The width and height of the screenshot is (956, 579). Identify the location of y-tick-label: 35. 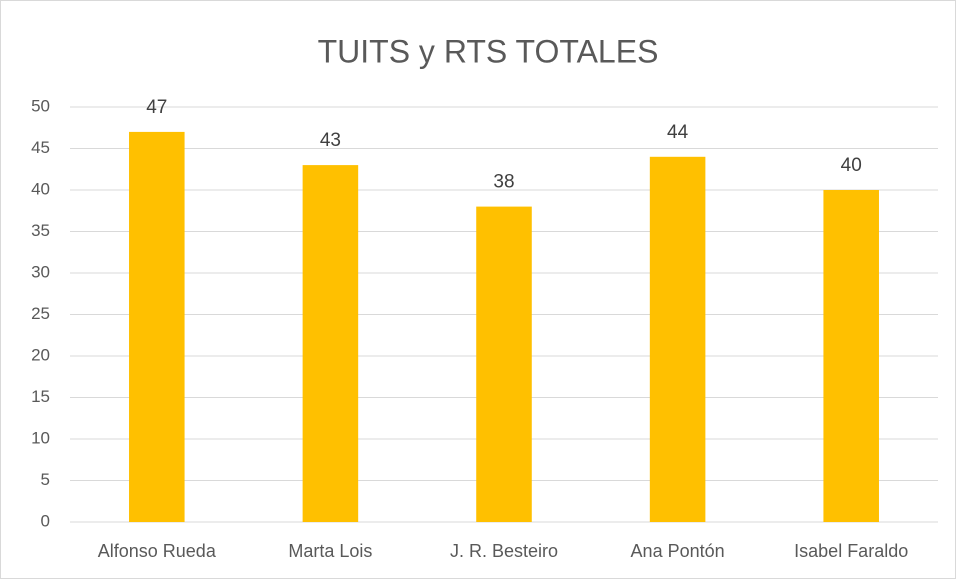
(40, 230).